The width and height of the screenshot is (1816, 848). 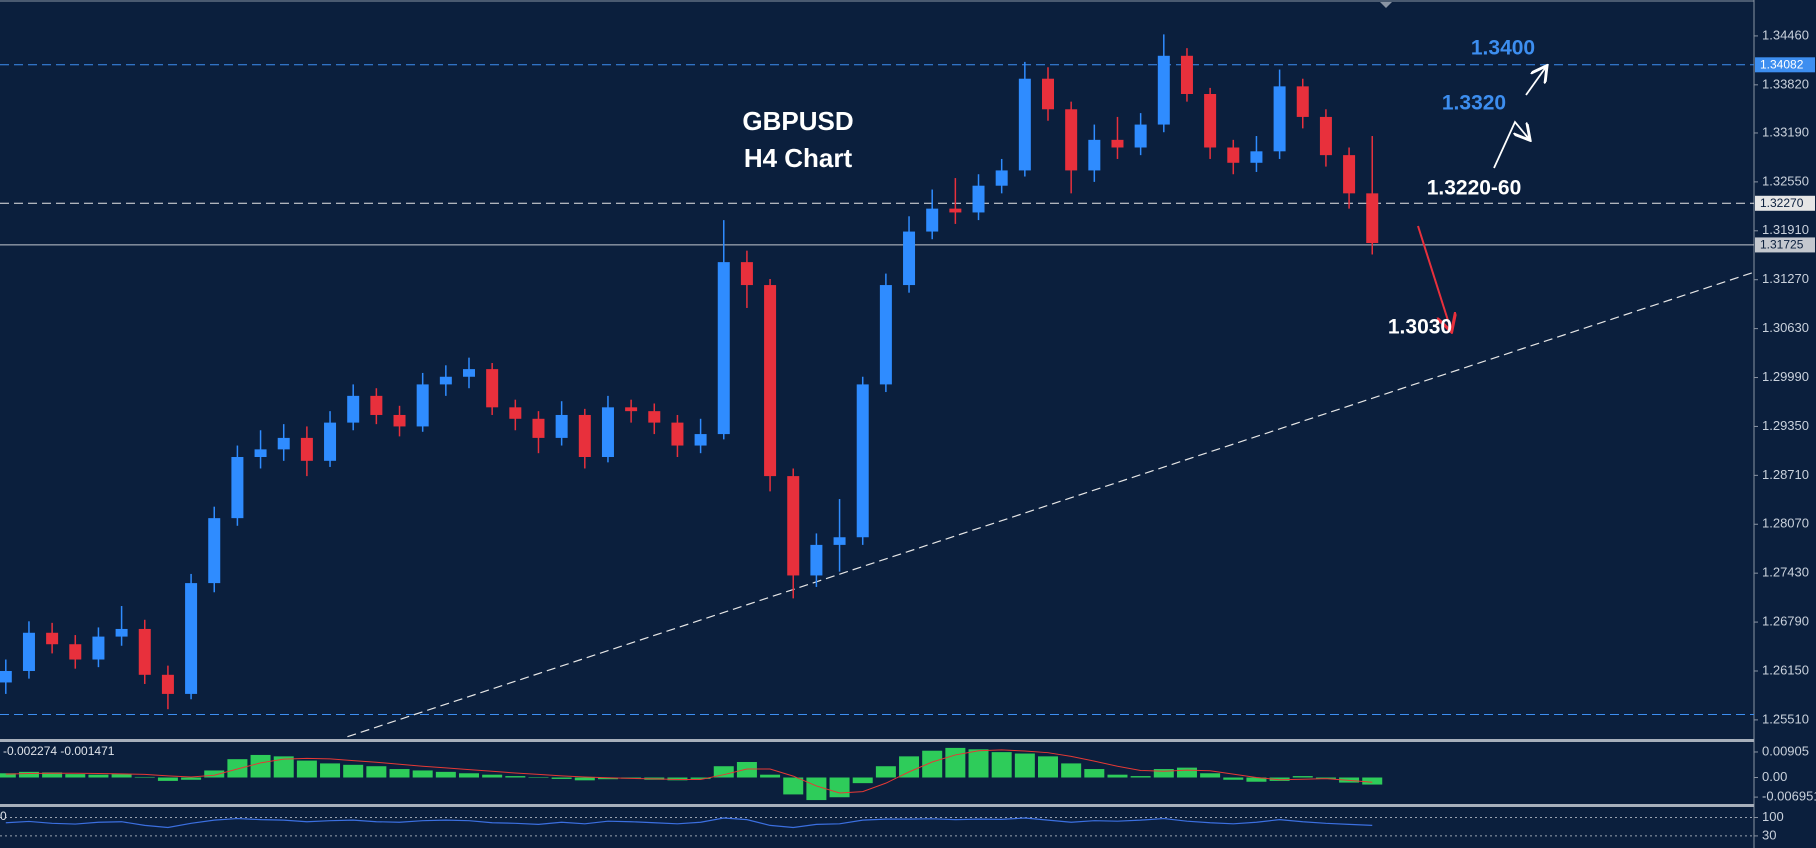 What do you see at coordinates (1503, 48) in the screenshot?
I see `annotation: 1.3400` at bounding box center [1503, 48].